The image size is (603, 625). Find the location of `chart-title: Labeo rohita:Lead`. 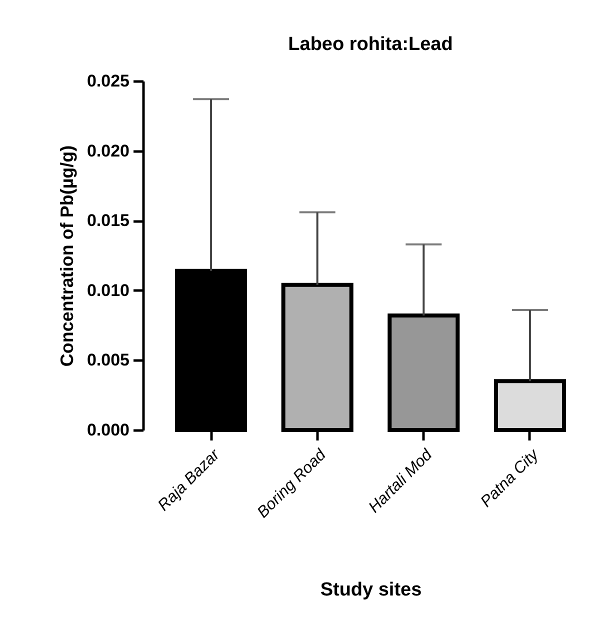

chart-title: Labeo rohita:Lead is located at coordinates (370, 44).